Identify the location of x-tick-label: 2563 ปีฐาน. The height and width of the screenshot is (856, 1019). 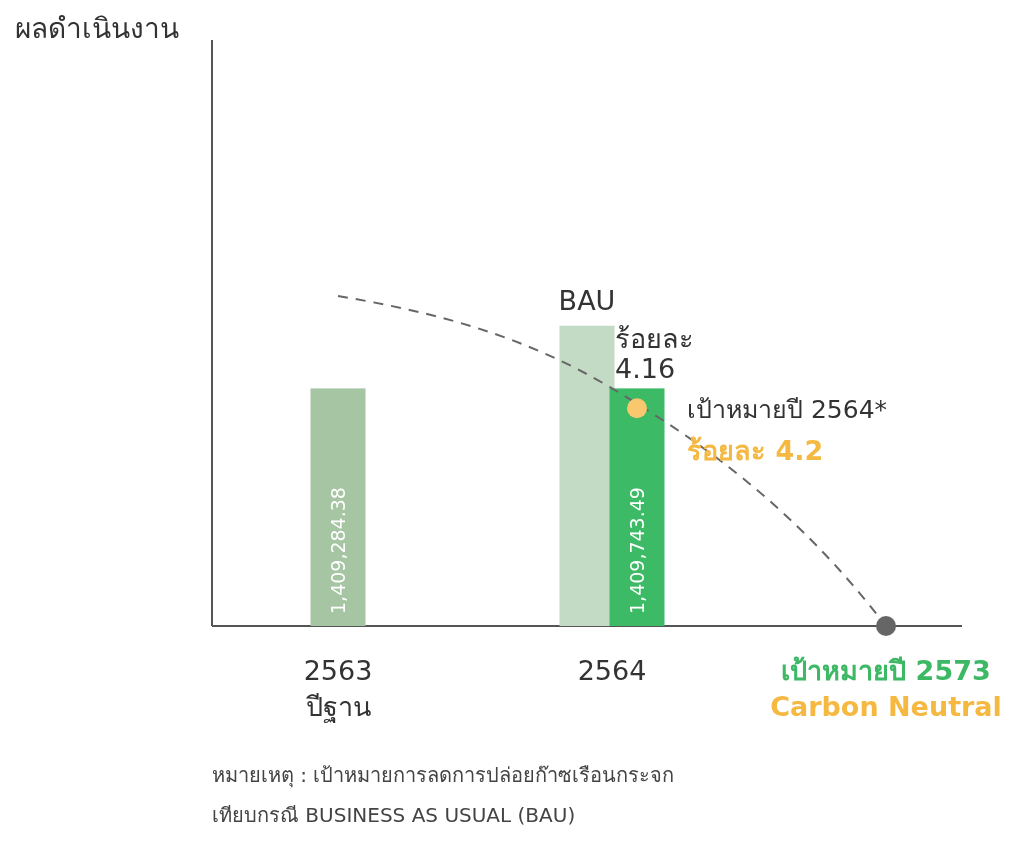
(338, 689).